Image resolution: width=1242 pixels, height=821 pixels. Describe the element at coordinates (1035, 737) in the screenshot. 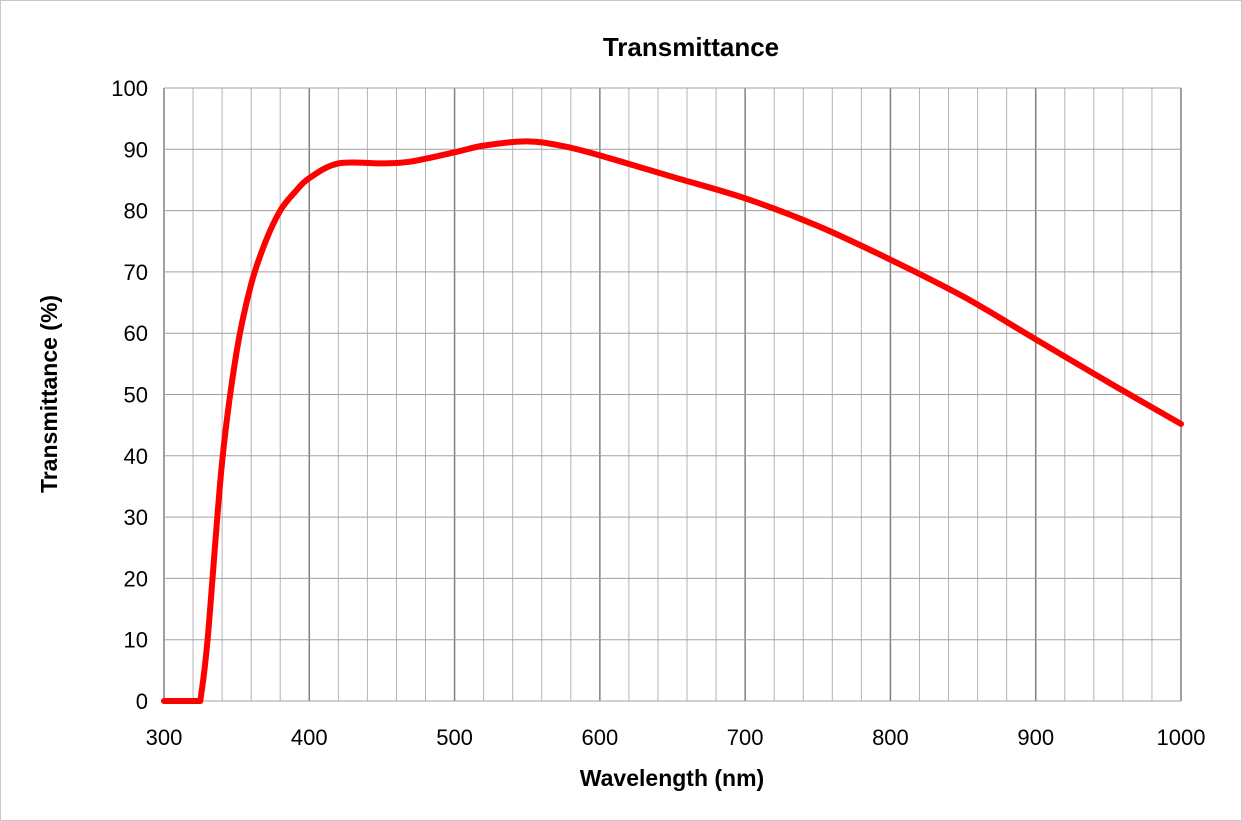

I see `x-tick-label: 900` at that location.